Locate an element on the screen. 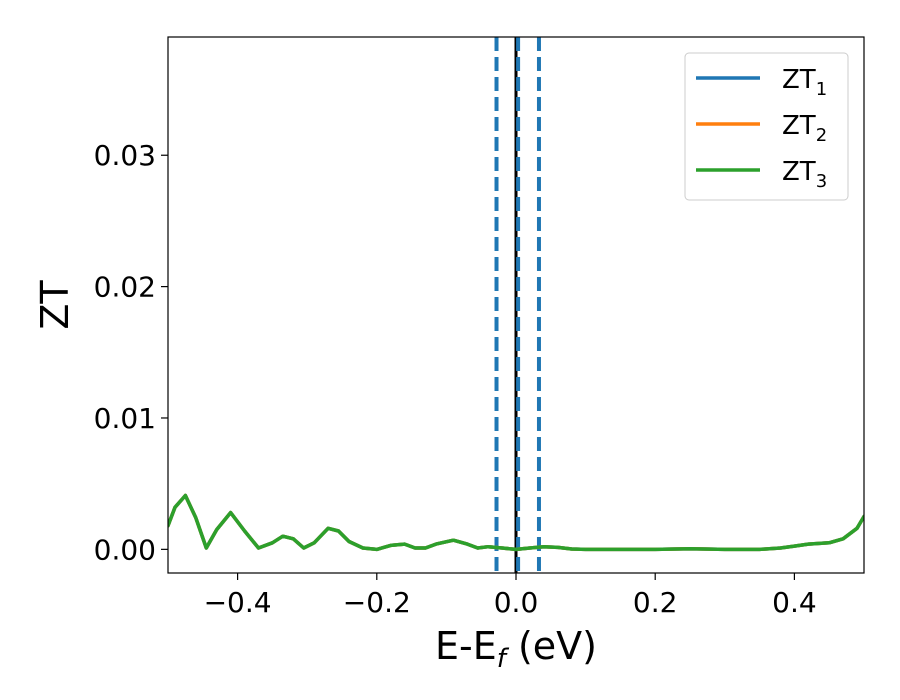 This screenshot has height=700, width=900. x-tick-label: −0.4 is located at coordinates (238, 602).